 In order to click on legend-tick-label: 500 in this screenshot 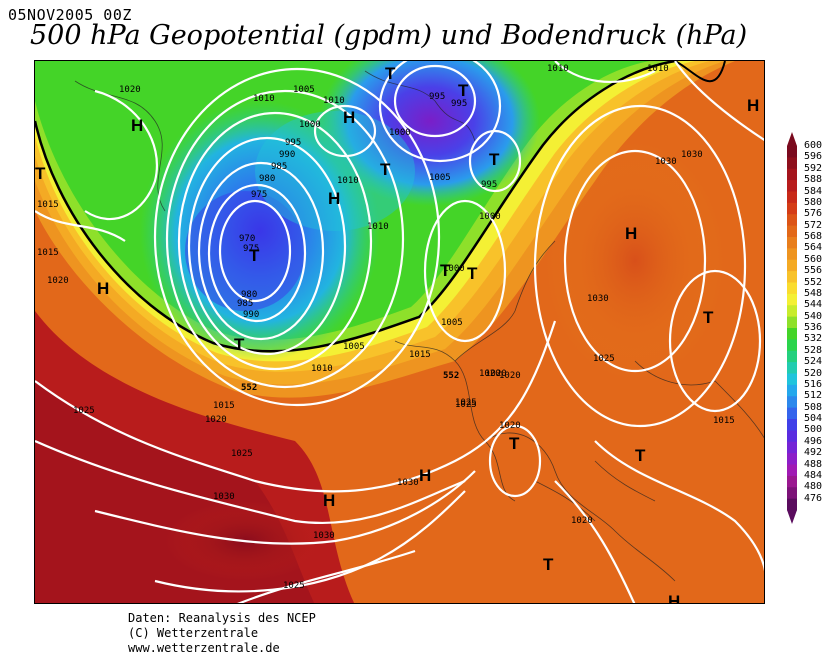, I will do `click(813, 430)`.